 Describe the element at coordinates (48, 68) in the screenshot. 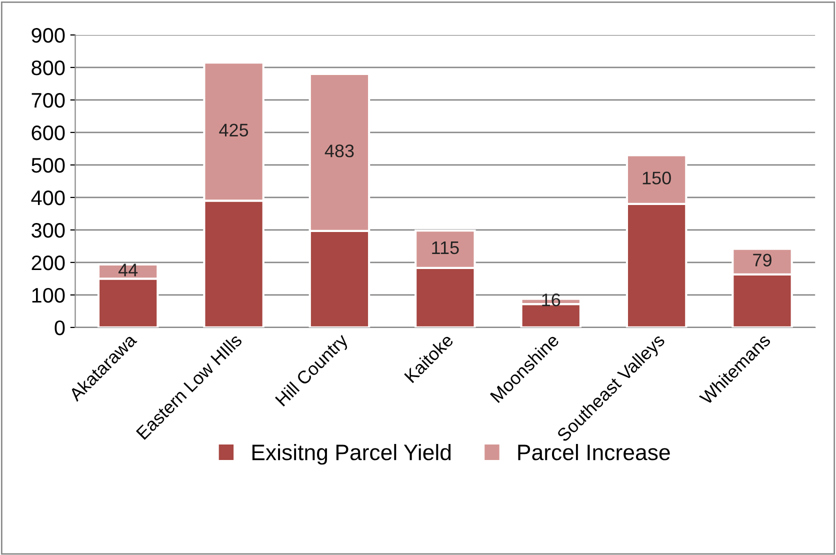

I see `y-tick-label: 800` at that location.